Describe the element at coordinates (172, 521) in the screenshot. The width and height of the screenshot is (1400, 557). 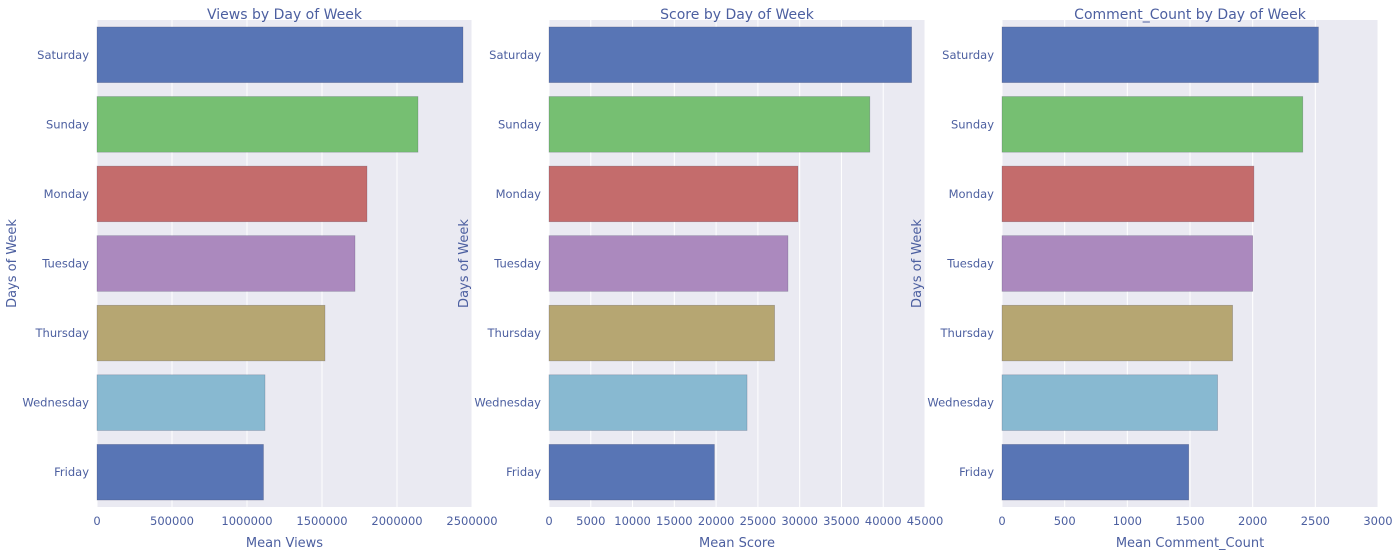
I see `x-tick-label: 500000` at that location.